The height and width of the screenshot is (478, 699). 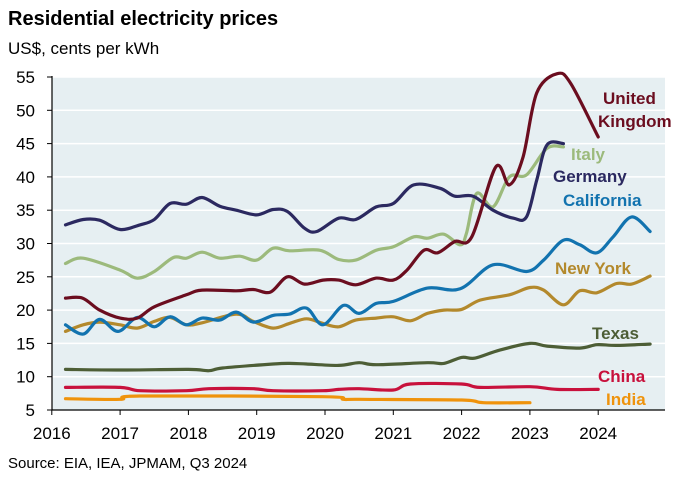 I want to click on series-line-china, so click(x=331, y=387).